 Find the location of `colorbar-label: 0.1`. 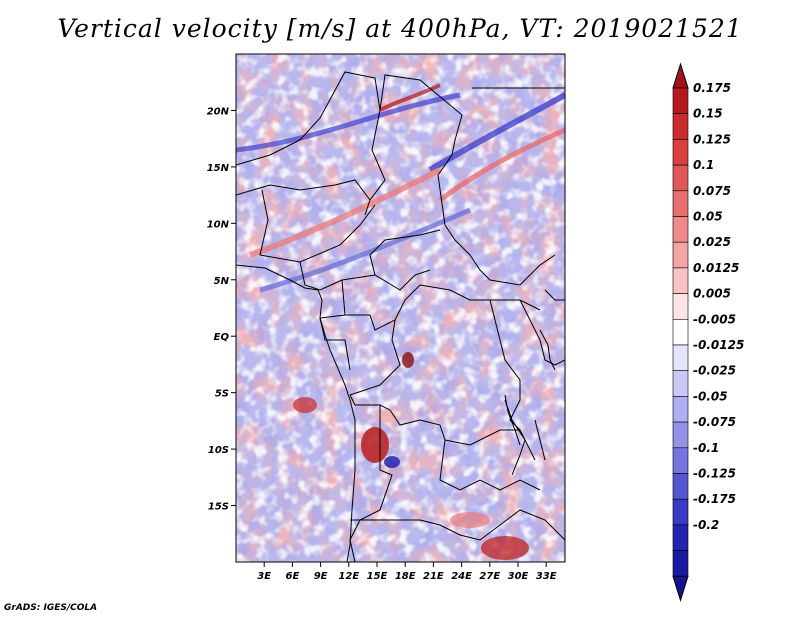

colorbar-label: 0.1 is located at coordinates (703, 165).